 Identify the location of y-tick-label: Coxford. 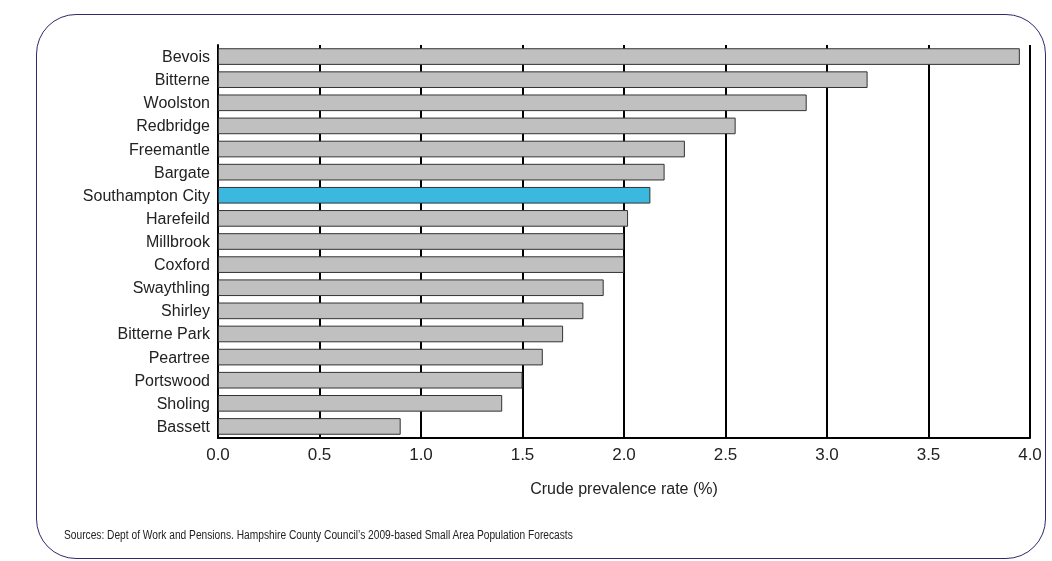
(181, 265).